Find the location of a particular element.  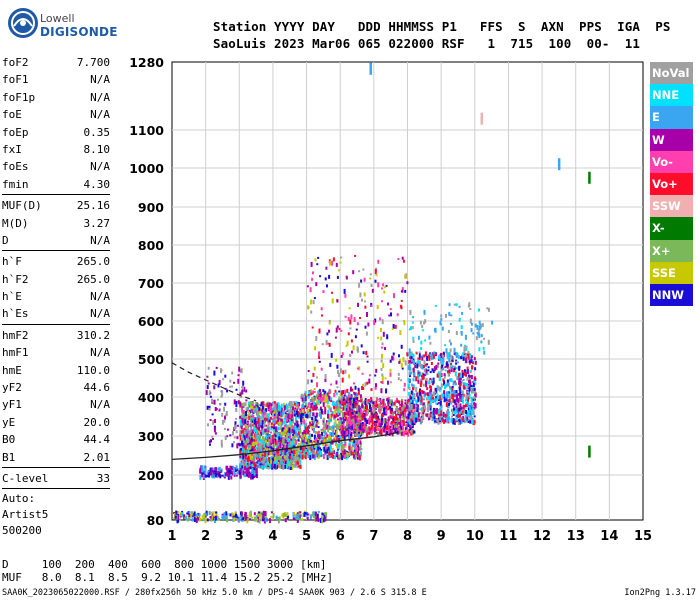

param-value: 0.35 is located at coordinates (97, 132).